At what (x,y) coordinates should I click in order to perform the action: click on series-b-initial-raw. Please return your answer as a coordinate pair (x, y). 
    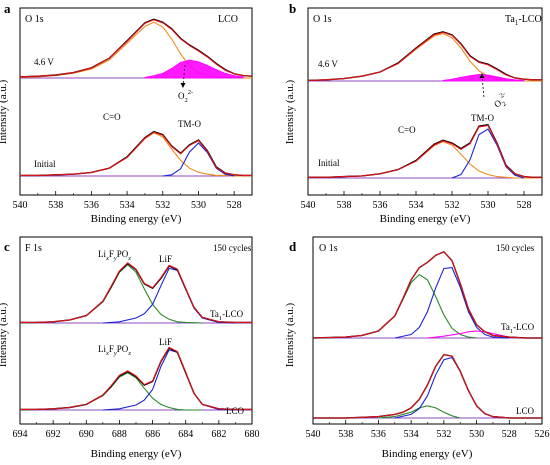
    Looking at the image, I should click on (425, 151).